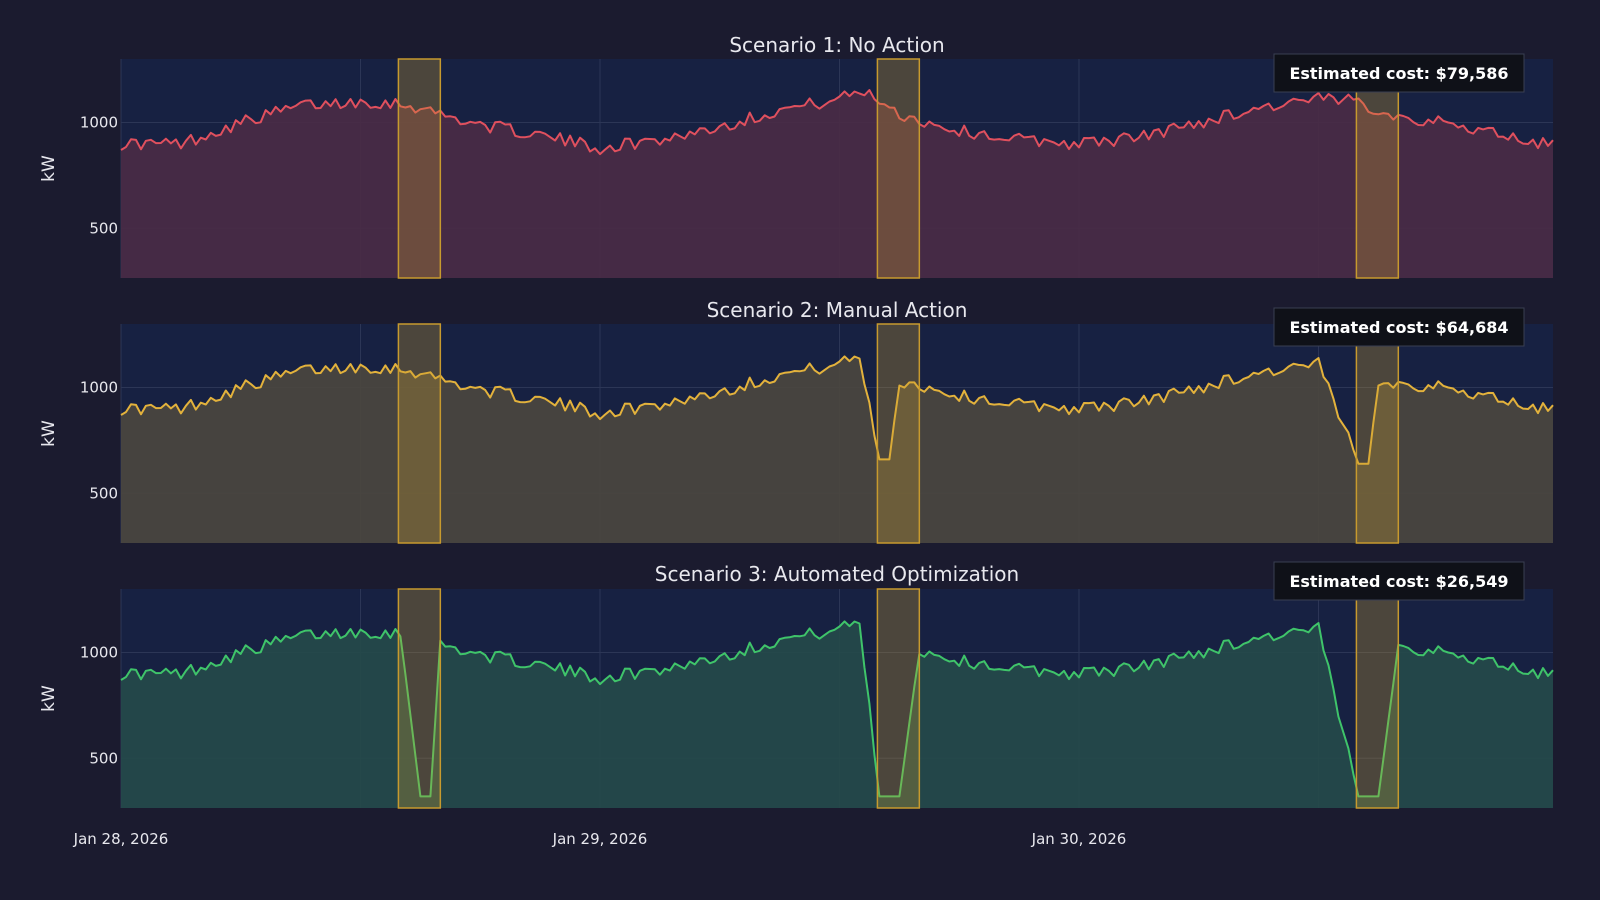  I want to click on panel-title: Scenario 2: Manual Action, so click(837, 310).